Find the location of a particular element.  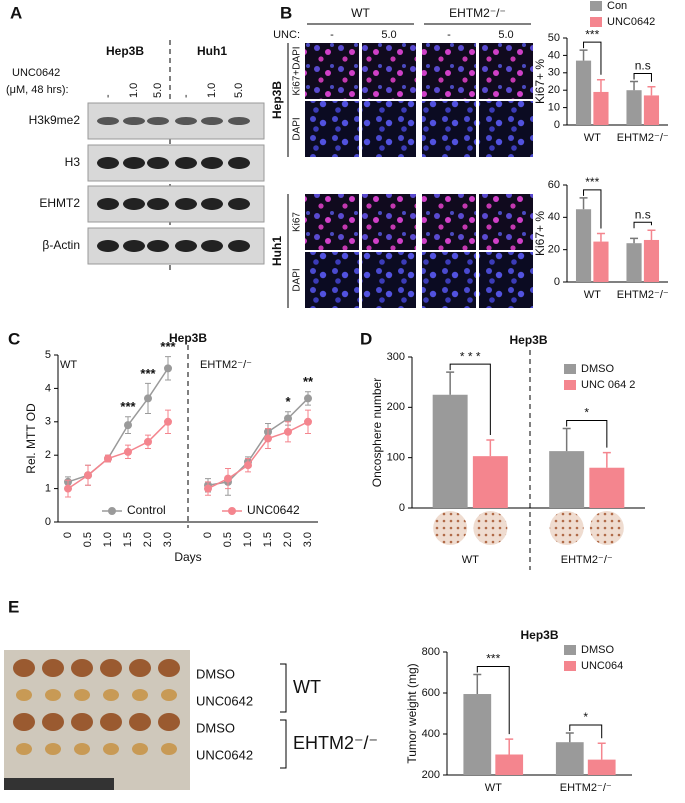

x-tick-label: 2.0 is located at coordinates (288, 539).